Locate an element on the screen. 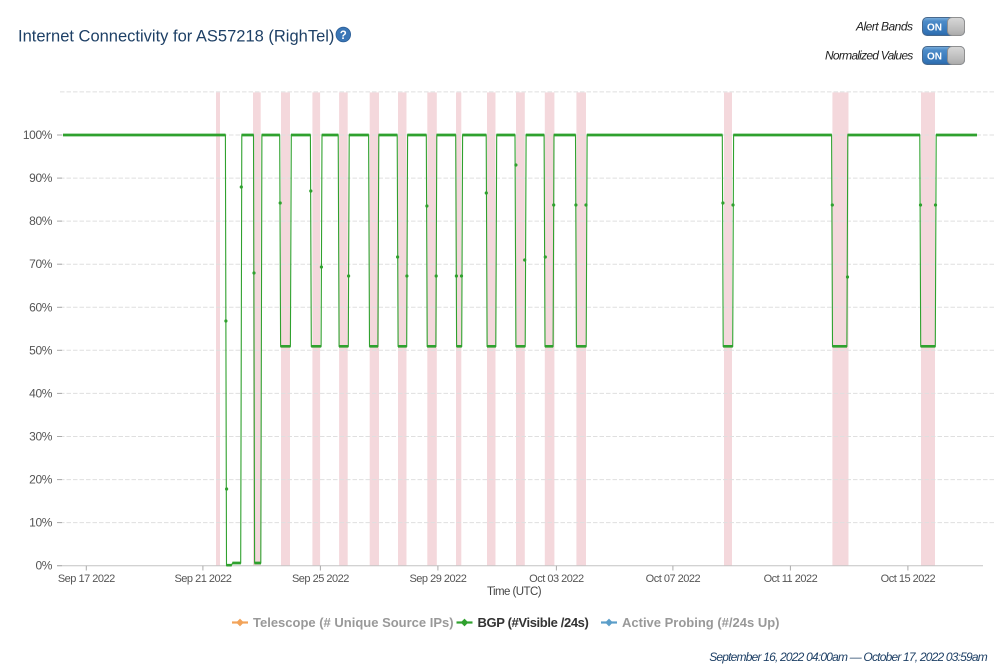 This screenshot has height=672, width=1000. svg-text: Oct 11 2022 is located at coordinates (791, 579).